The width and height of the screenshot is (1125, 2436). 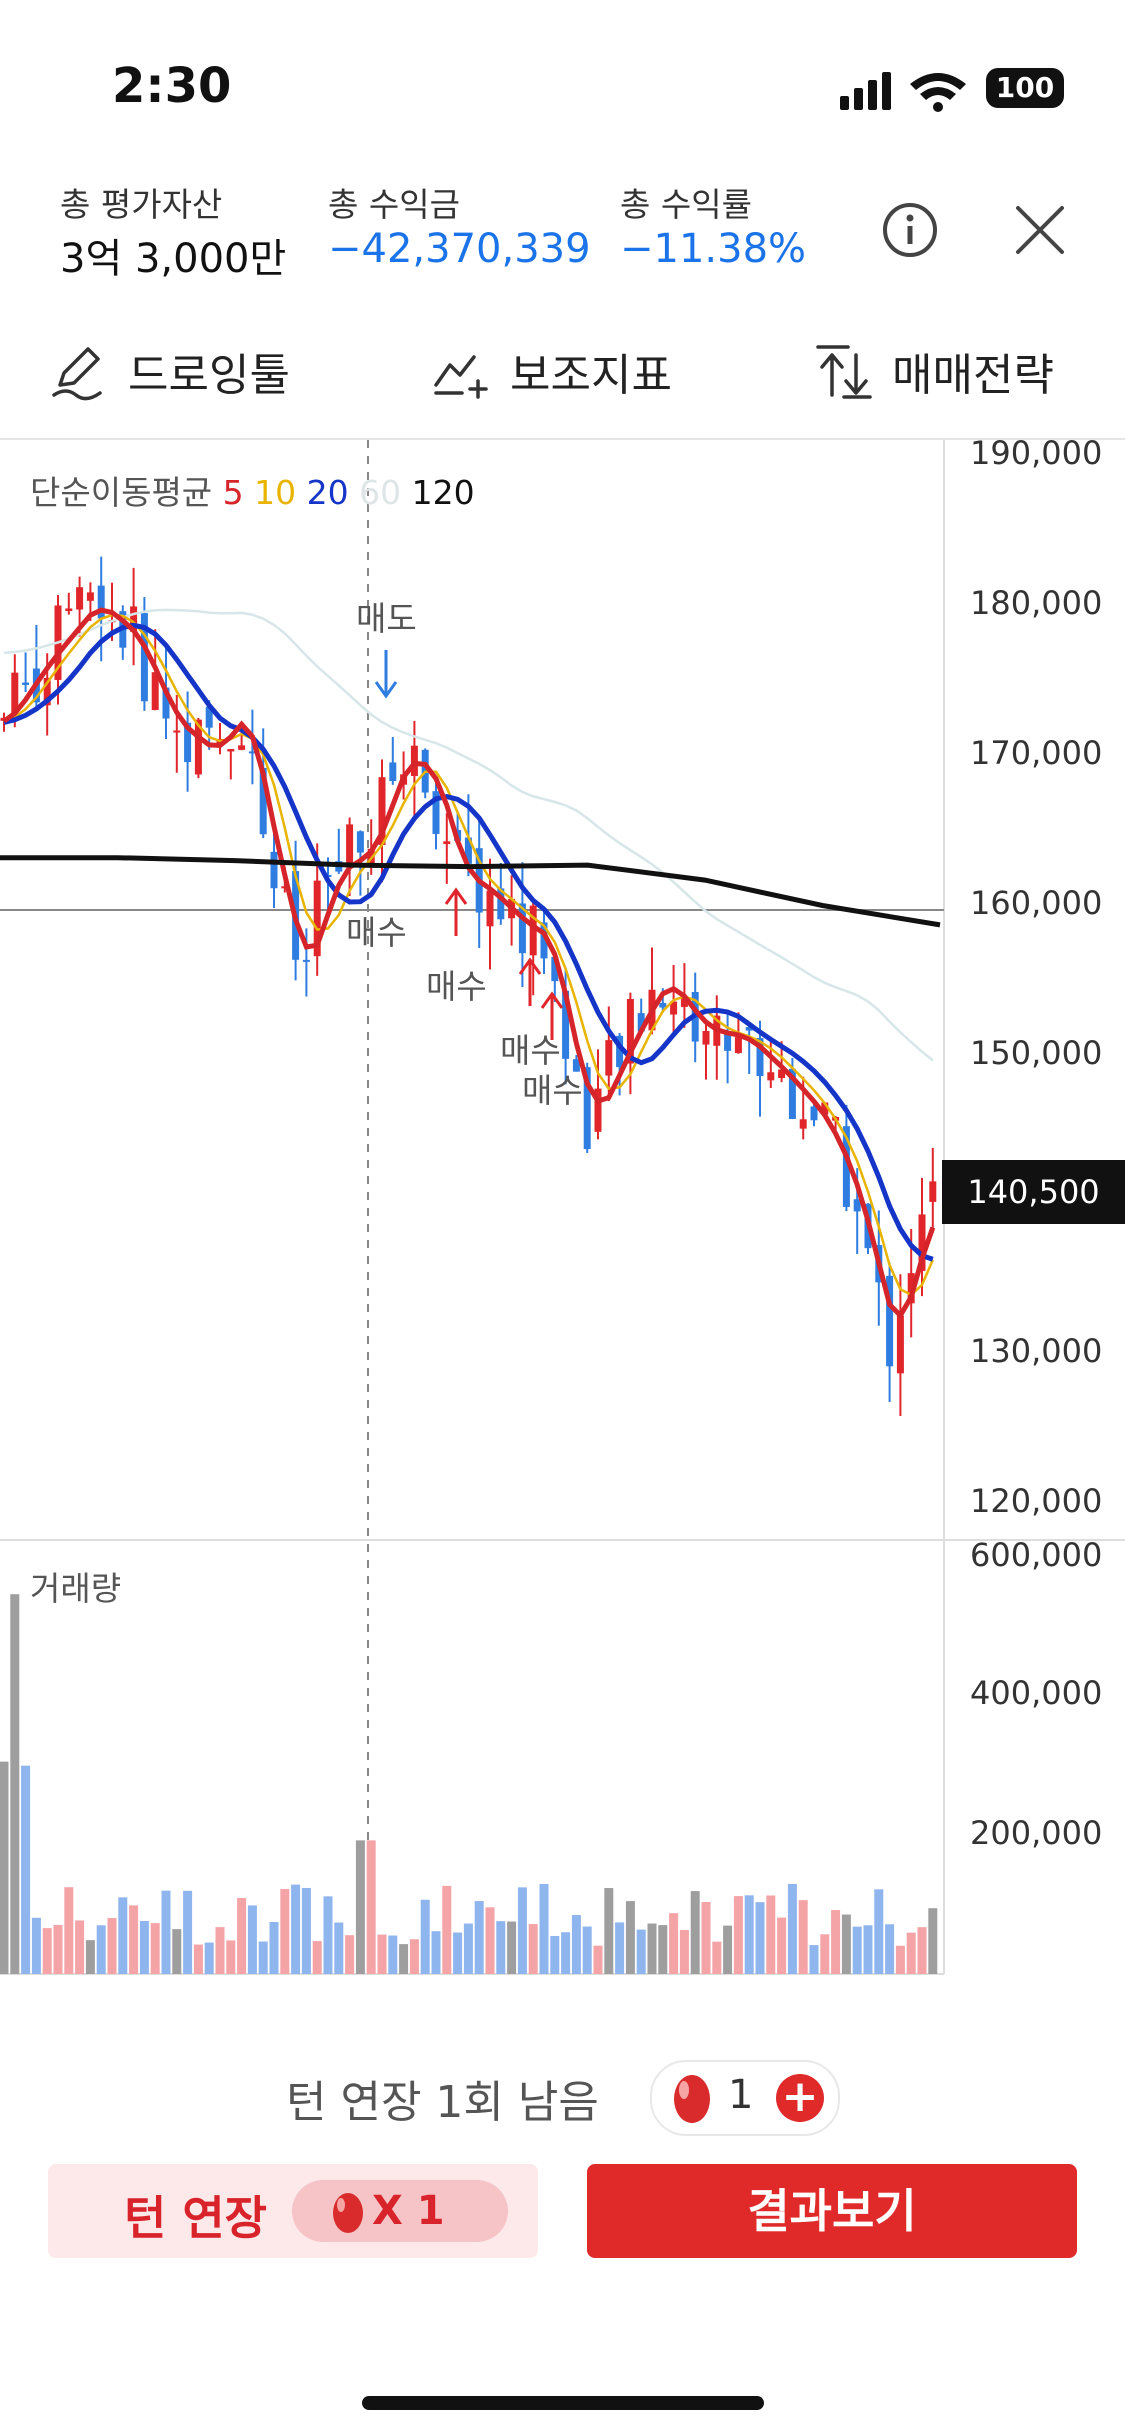 I want to click on extend-turn-button: 턴 연장 X 1, so click(x=293, y=2211).